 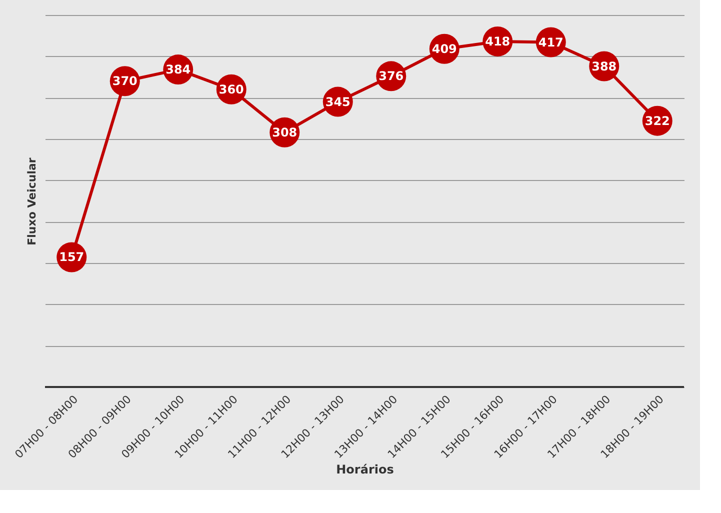 I want to click on data-label: 384, so click(x=178, y=69).